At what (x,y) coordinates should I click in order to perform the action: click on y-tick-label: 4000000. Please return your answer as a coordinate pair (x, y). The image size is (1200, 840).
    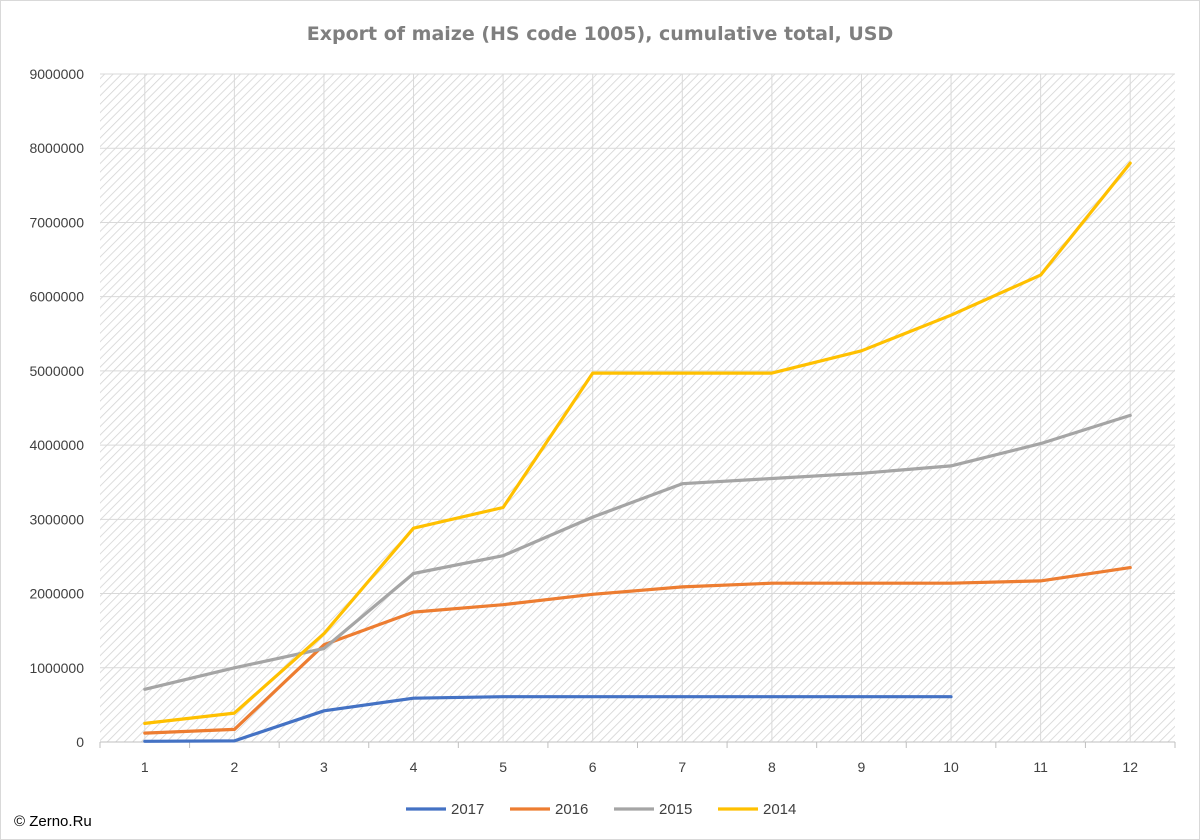
    Looking at the image, I should click on (56, 445).